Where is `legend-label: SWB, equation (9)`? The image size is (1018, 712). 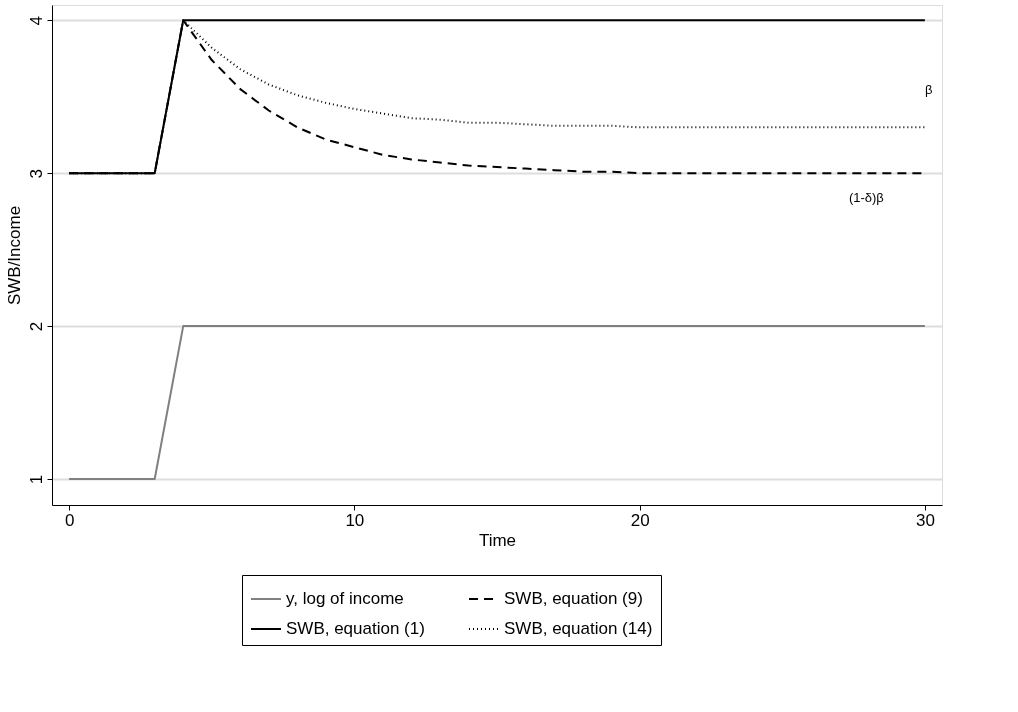
legend-label: SWB, equation (9) is located at coordinates (573, 598).